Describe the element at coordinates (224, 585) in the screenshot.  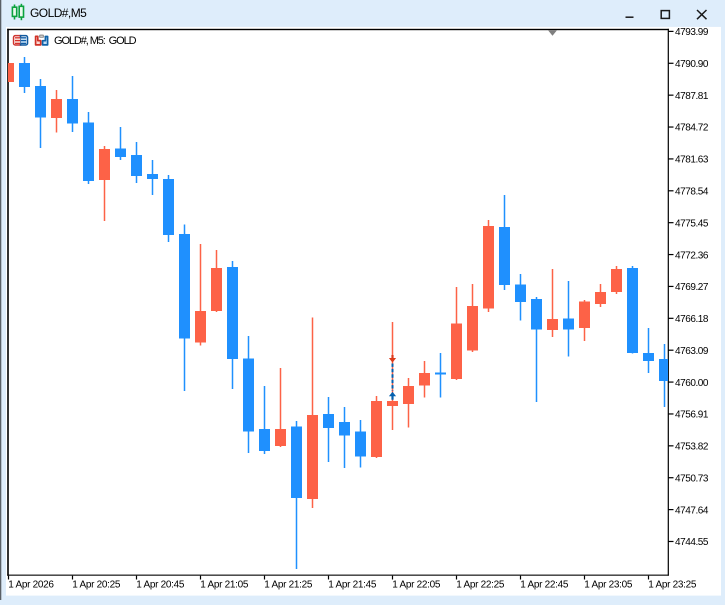
I see `svg-text: 1 Apr 21:05` at that location.